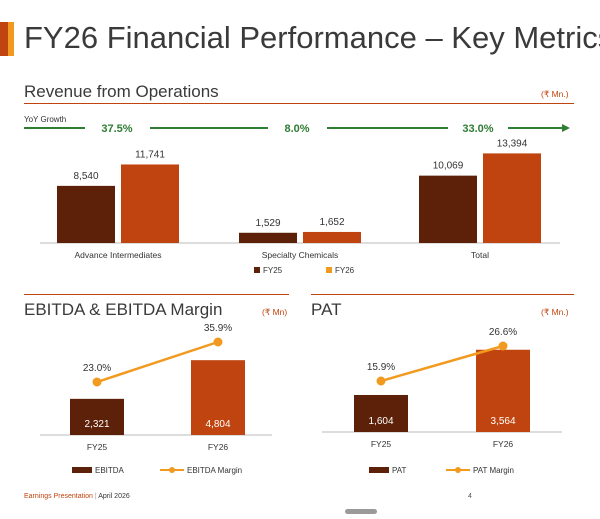 This screenshot has height=519, width=600. What do you see at coordinates (512, 143) in the screenshot?
I see `revenue-data-label-fy26-2: 13,394` at bounding box center [512, 143].